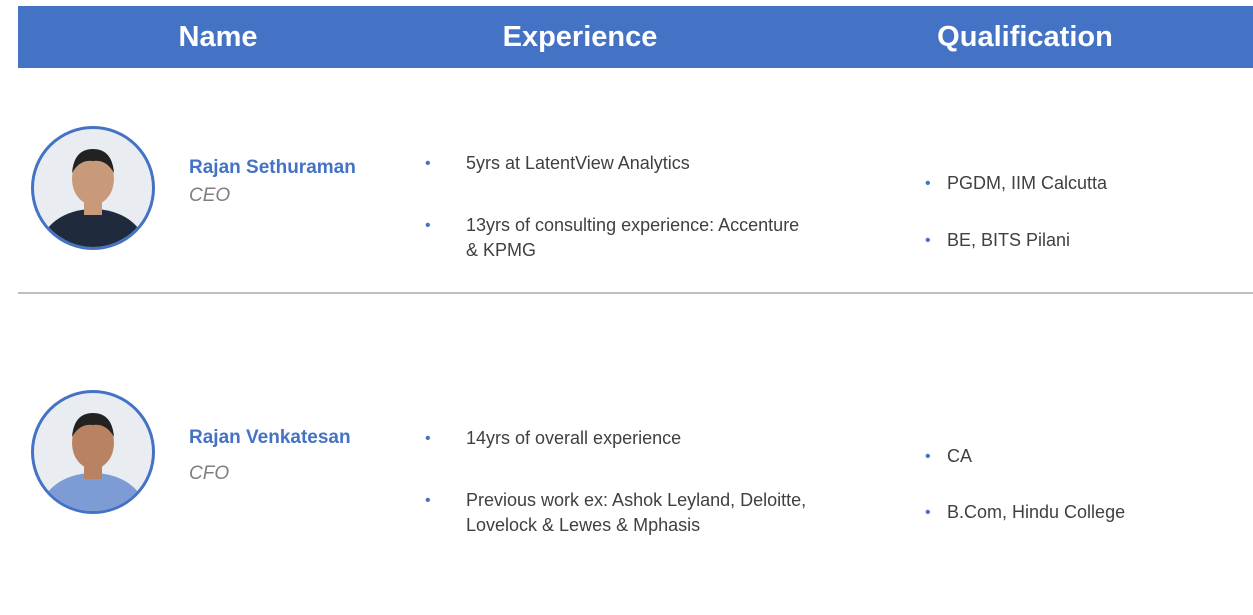 The image size is (1253, 615). I want to click on row-separator, so click(635, 293).